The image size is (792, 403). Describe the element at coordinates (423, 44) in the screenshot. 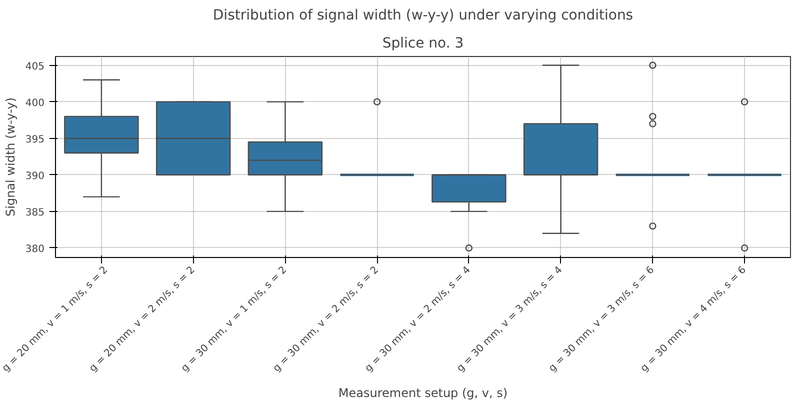

I see `chart-subtitle: Splice no. 3` at that location.